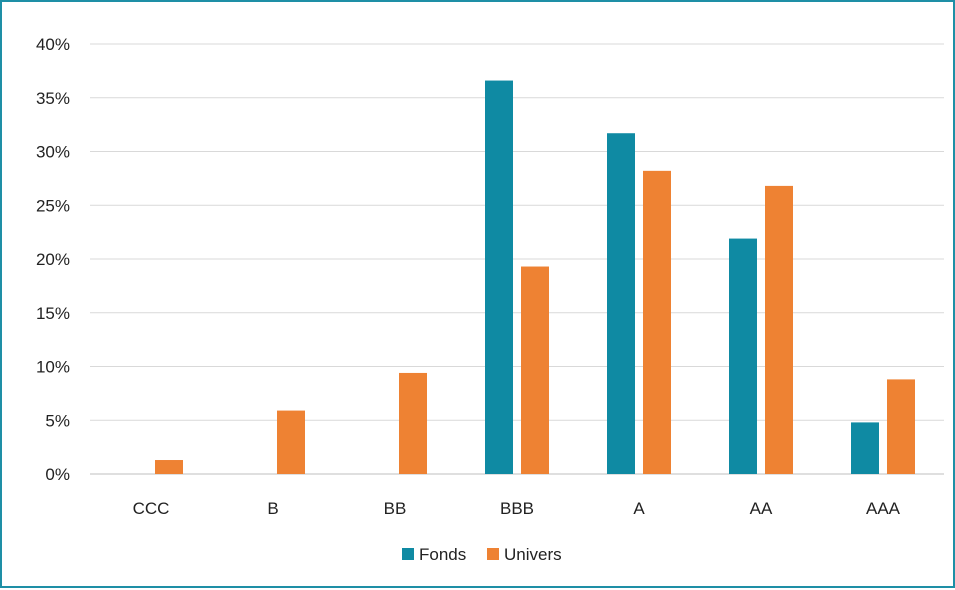  I want to click on x-tick-label: BB, so click(395, 508).